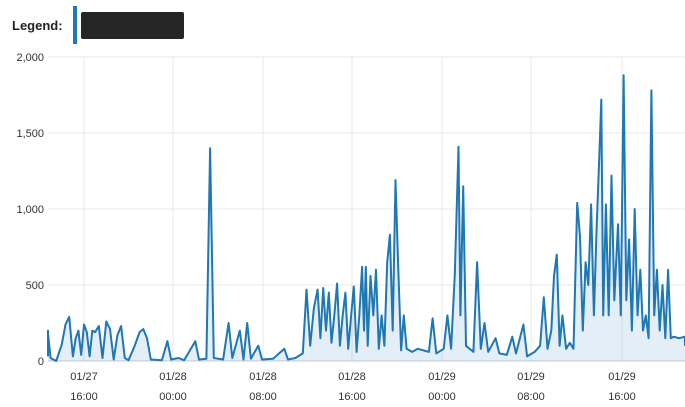 The width and height of the screenshot is (685, 407). I want to click on legend: Legend:, so click(98, 25).